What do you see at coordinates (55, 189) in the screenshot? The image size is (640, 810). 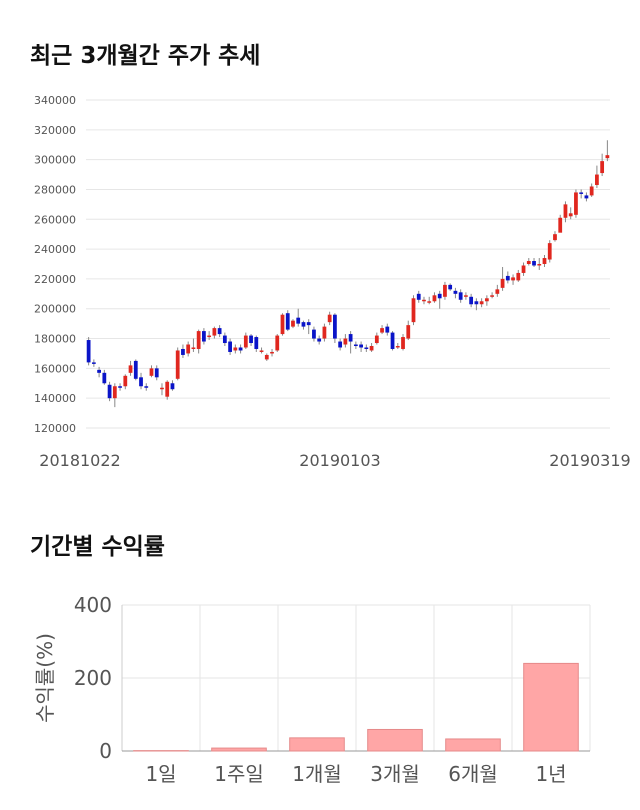 I see `y-tick-label: 280000` at bounding box center [55, 189].